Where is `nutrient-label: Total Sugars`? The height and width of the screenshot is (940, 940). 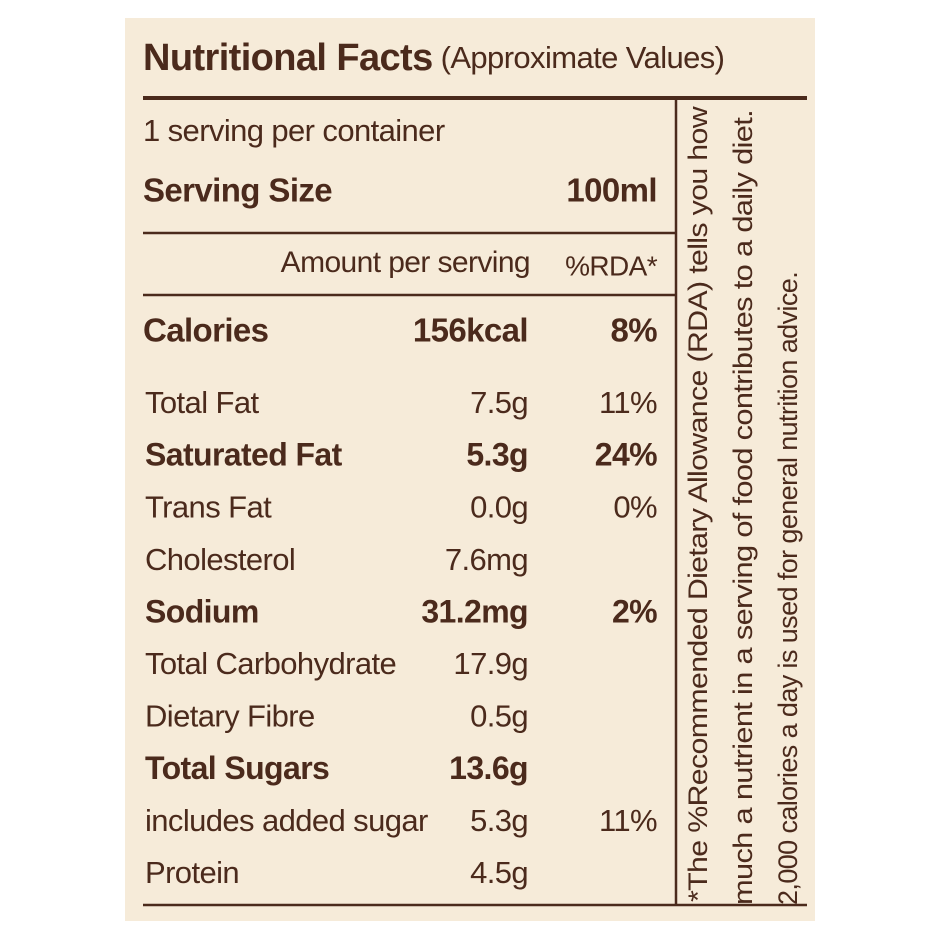
nutrient-label: Total Sugars is located at coordinates (237, 768).